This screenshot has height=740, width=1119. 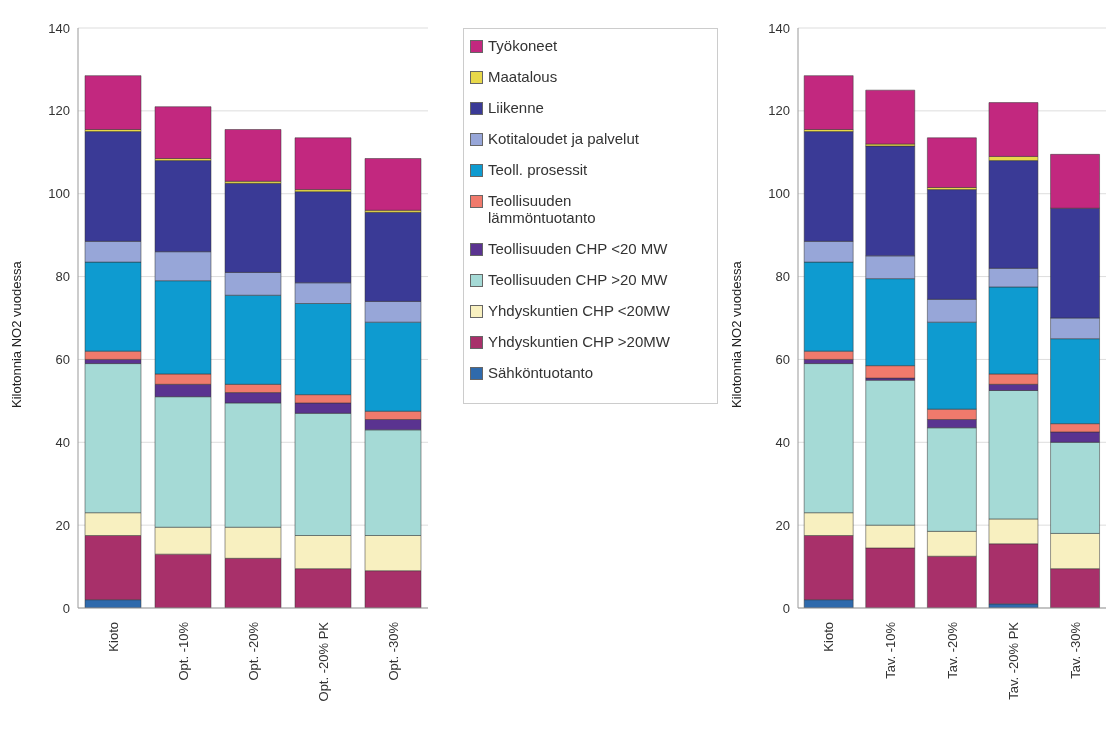 I want to click on x-tick-label: Tav. -20%, so click(x=952, y=650).